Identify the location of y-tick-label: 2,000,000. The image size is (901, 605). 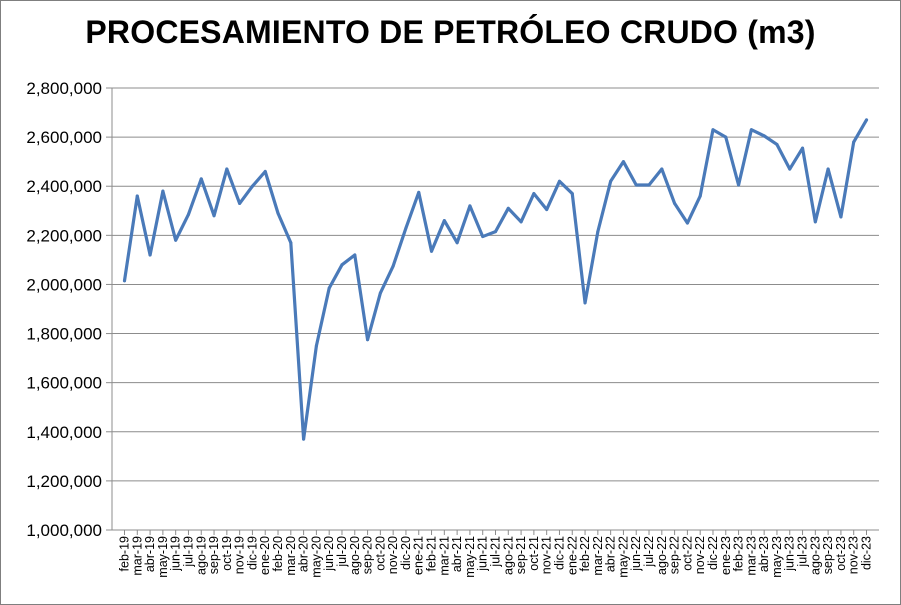
(64, 284).